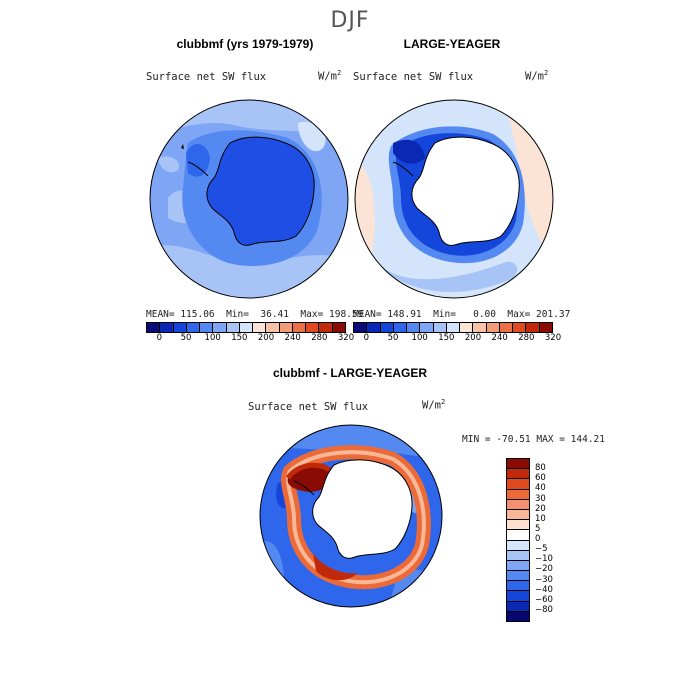 The width and height of the screenshot is (700, 700). What do you see at coordinates (462, 314) in the screenshot?
I see `stats-obs: MEAN= 148.91 Min= 0.00 Max= 201.37` at bounding box center [462, 314].